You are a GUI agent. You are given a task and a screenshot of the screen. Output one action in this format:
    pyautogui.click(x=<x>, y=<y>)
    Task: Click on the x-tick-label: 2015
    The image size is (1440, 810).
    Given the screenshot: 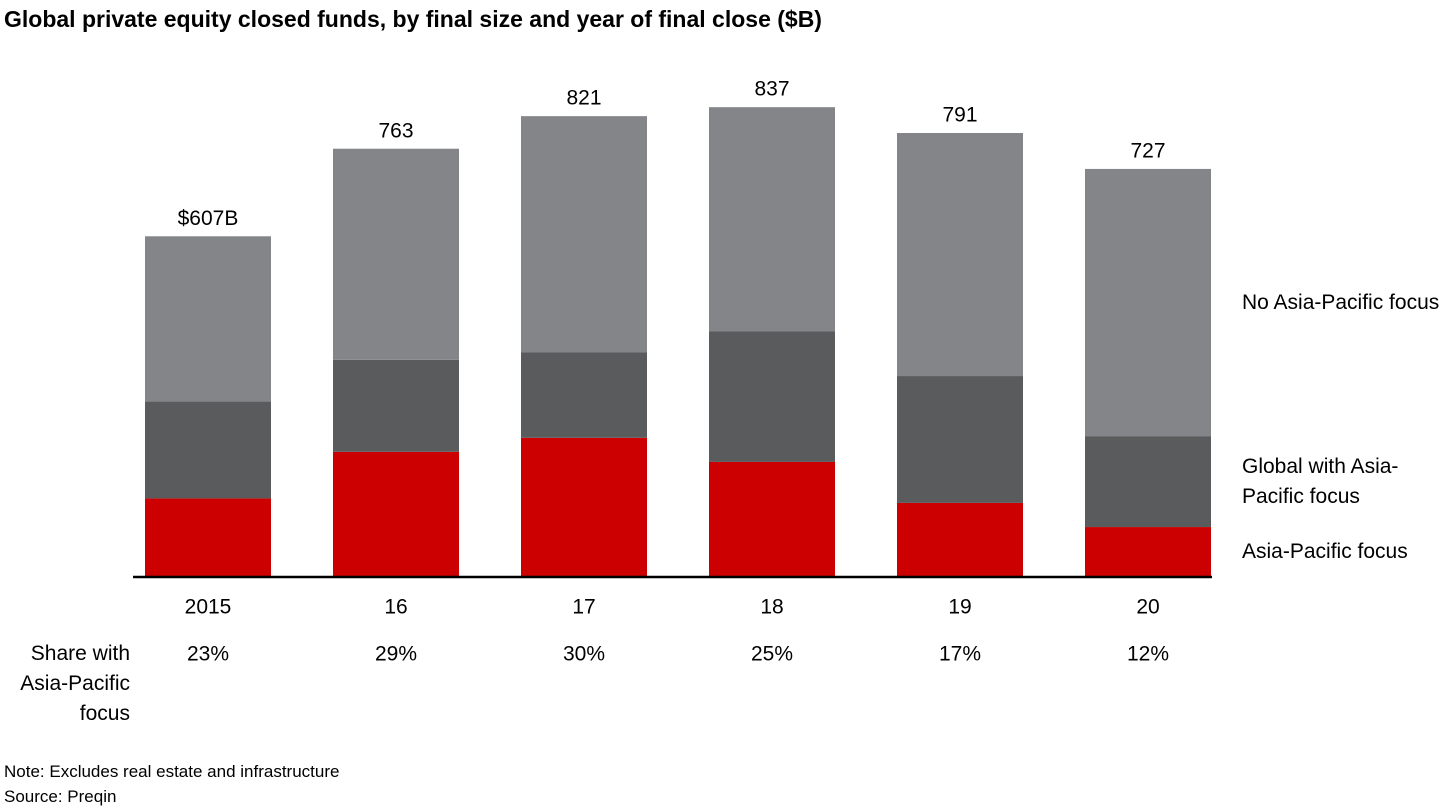 What is the action you would take?
    pyautogui.click(x=208, y=607)
    